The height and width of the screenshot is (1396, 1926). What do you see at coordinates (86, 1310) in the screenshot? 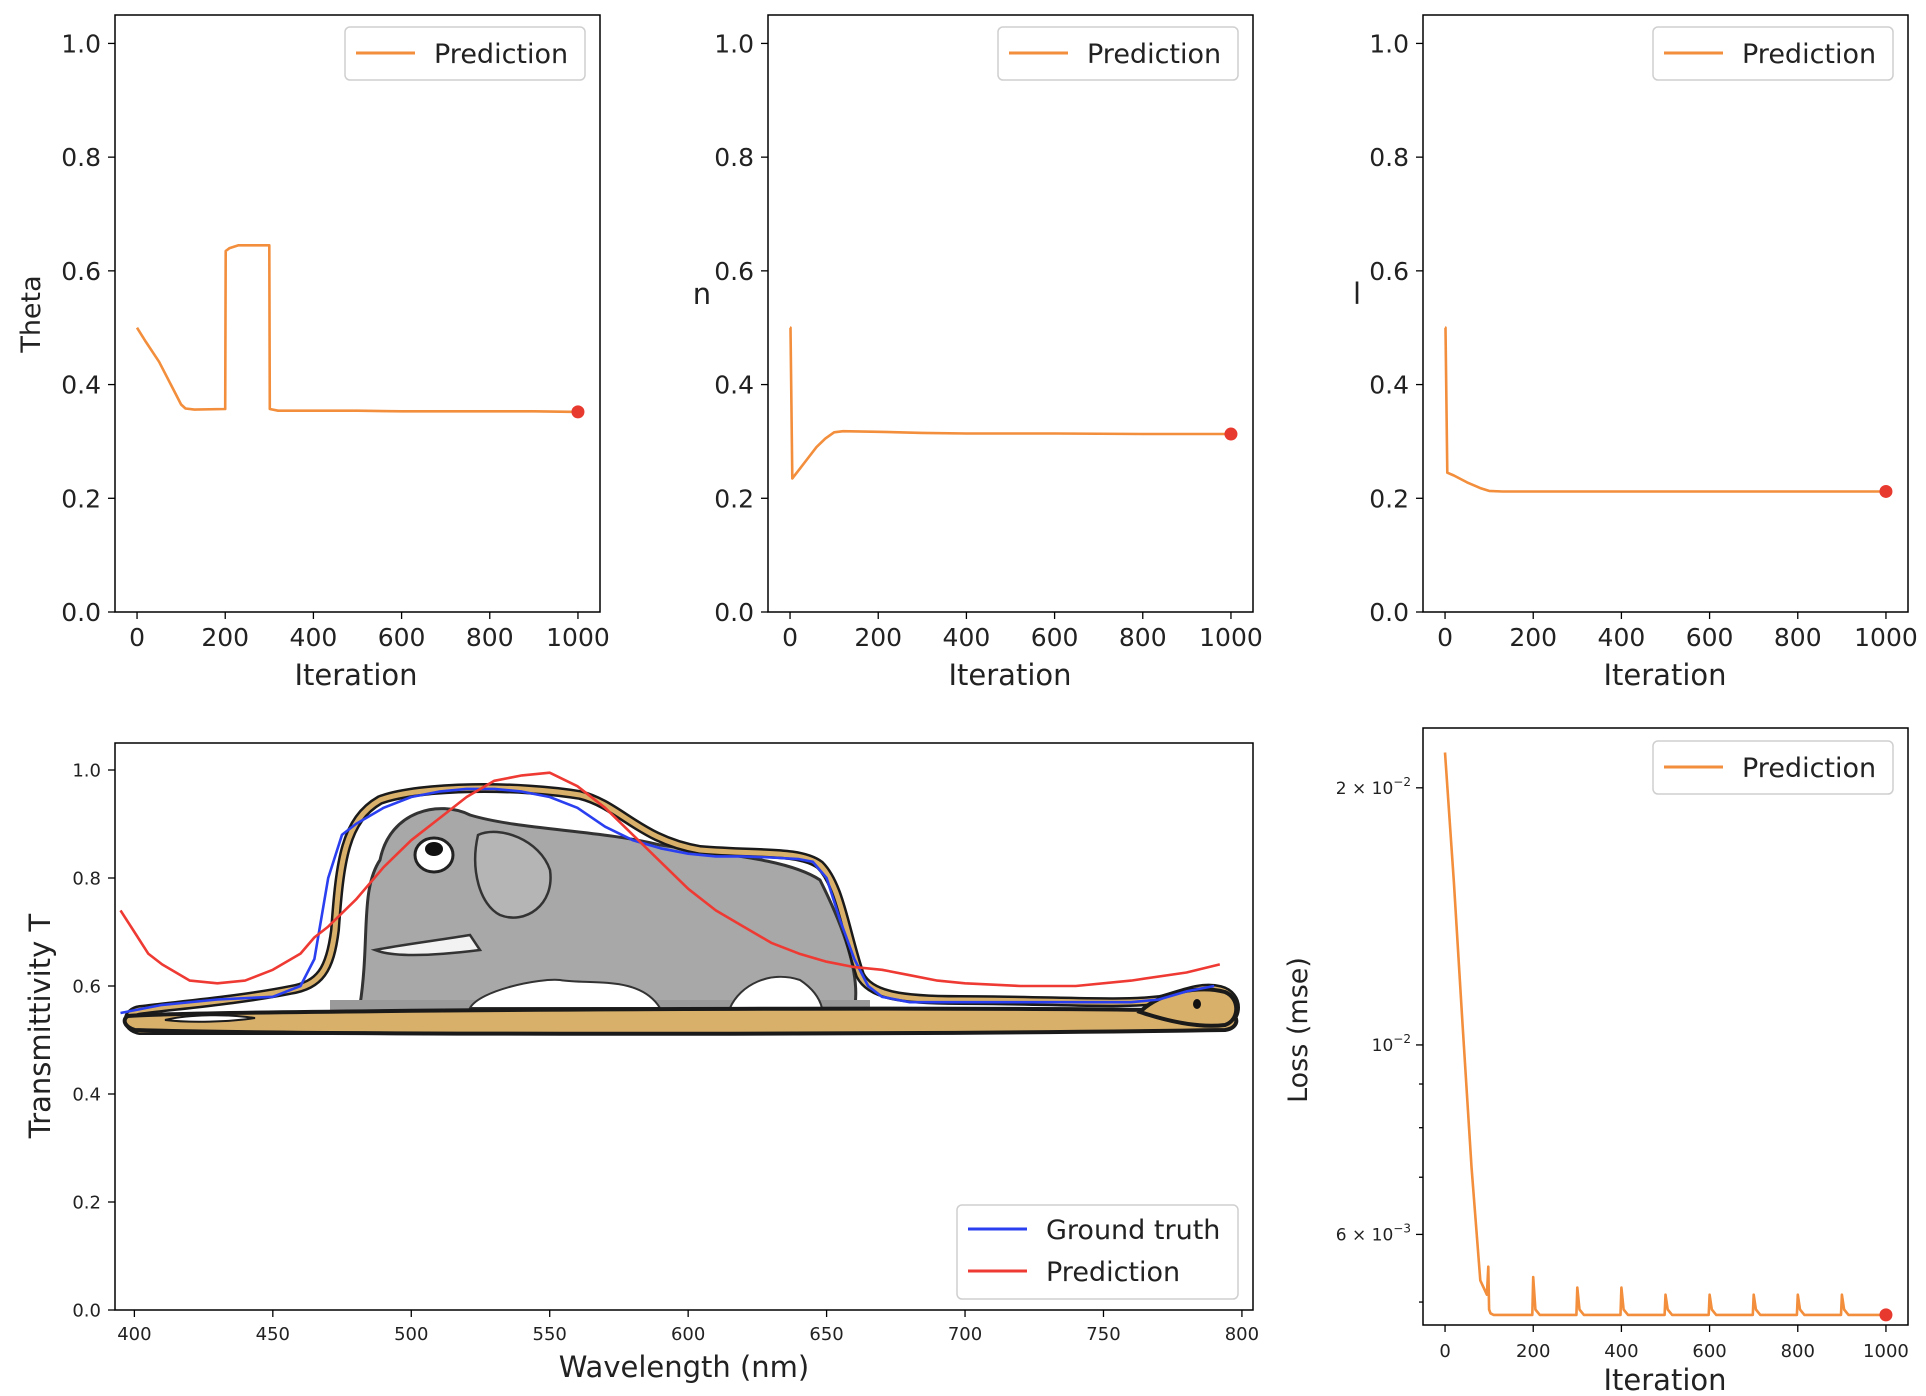
I see `transmittivity-ytick-label: 0.0` at bounding box center [86, 1310].